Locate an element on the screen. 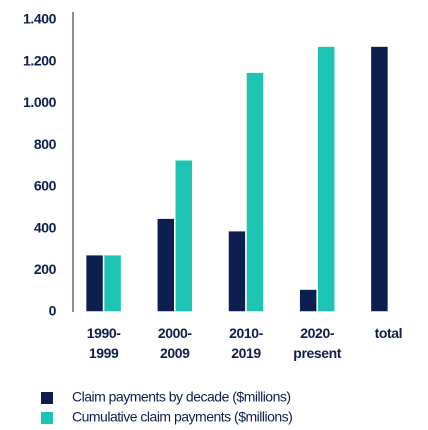 The width and height of the screenshot is (428, 430). y-tick-label: 200 is located at coordinates (45, 269).